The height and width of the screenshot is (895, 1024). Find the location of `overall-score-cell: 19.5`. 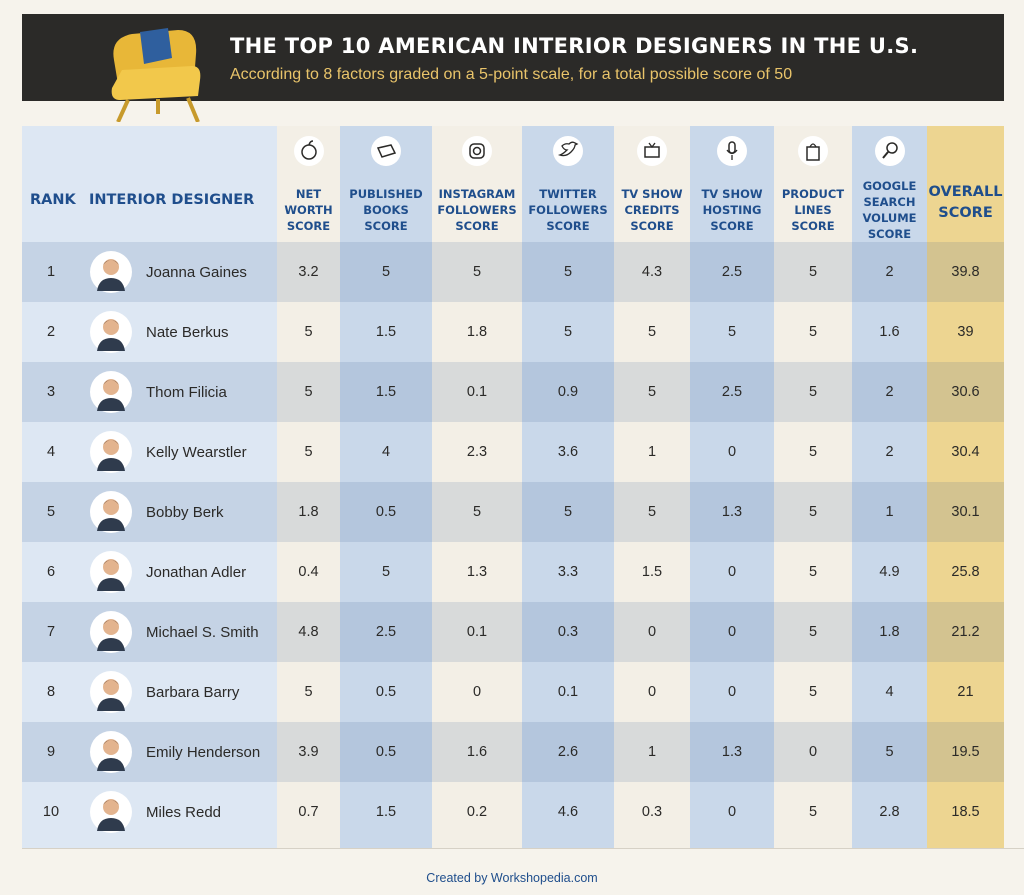

overall-score-cell: 19.5 is located at coordinates (965, 752).